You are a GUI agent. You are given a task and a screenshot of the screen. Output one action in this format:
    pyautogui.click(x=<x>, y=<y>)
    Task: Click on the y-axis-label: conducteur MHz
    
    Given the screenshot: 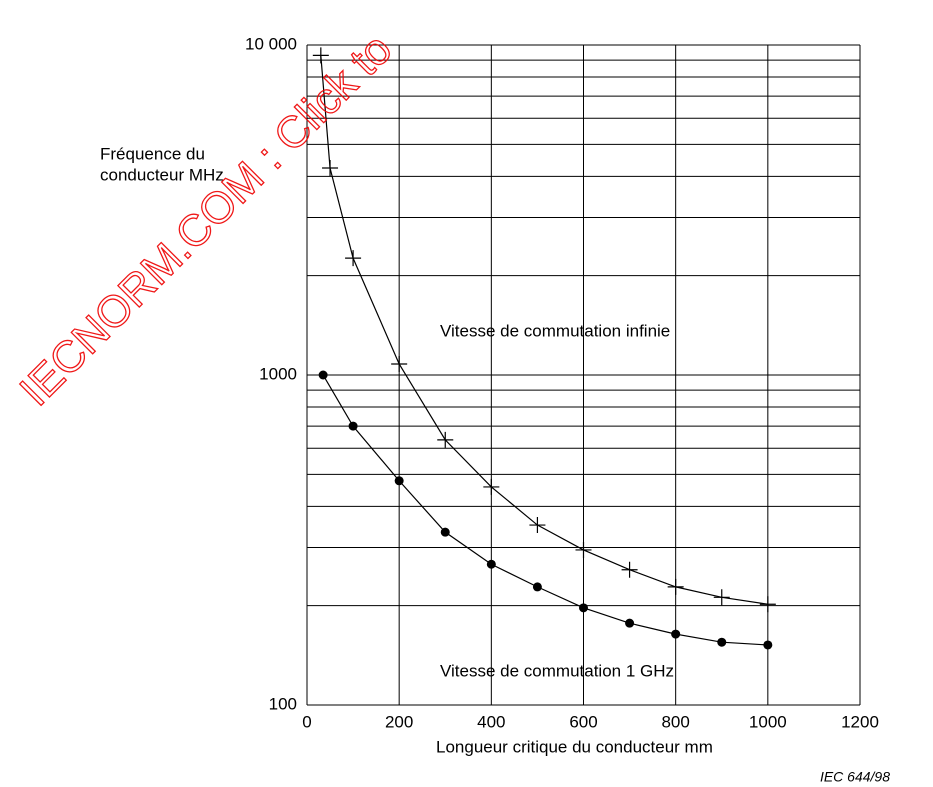 What is the action you would take?
    pyautogui.click(x=162, y=174)
    